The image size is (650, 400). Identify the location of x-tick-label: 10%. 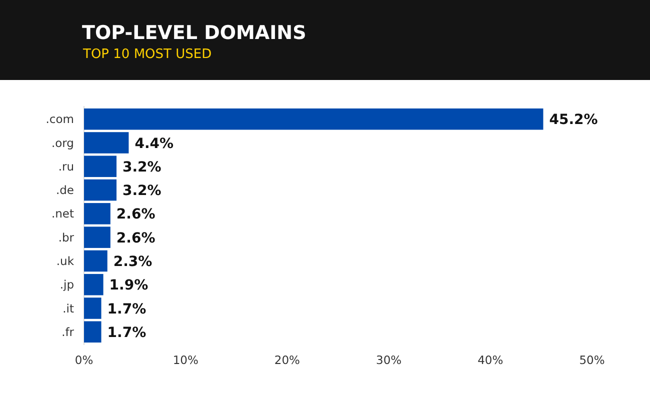
(185, 360).